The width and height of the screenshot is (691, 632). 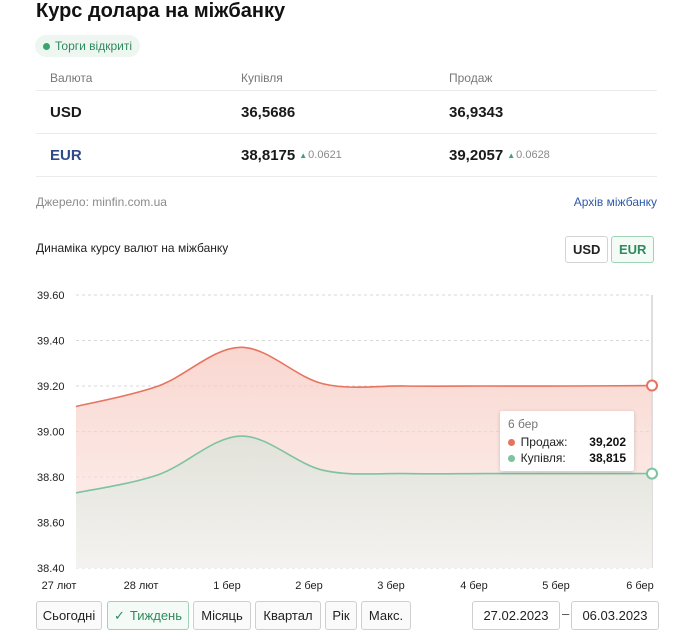 I want to click on archive-link: Архів міжбанку, so click(x=615, y=202).